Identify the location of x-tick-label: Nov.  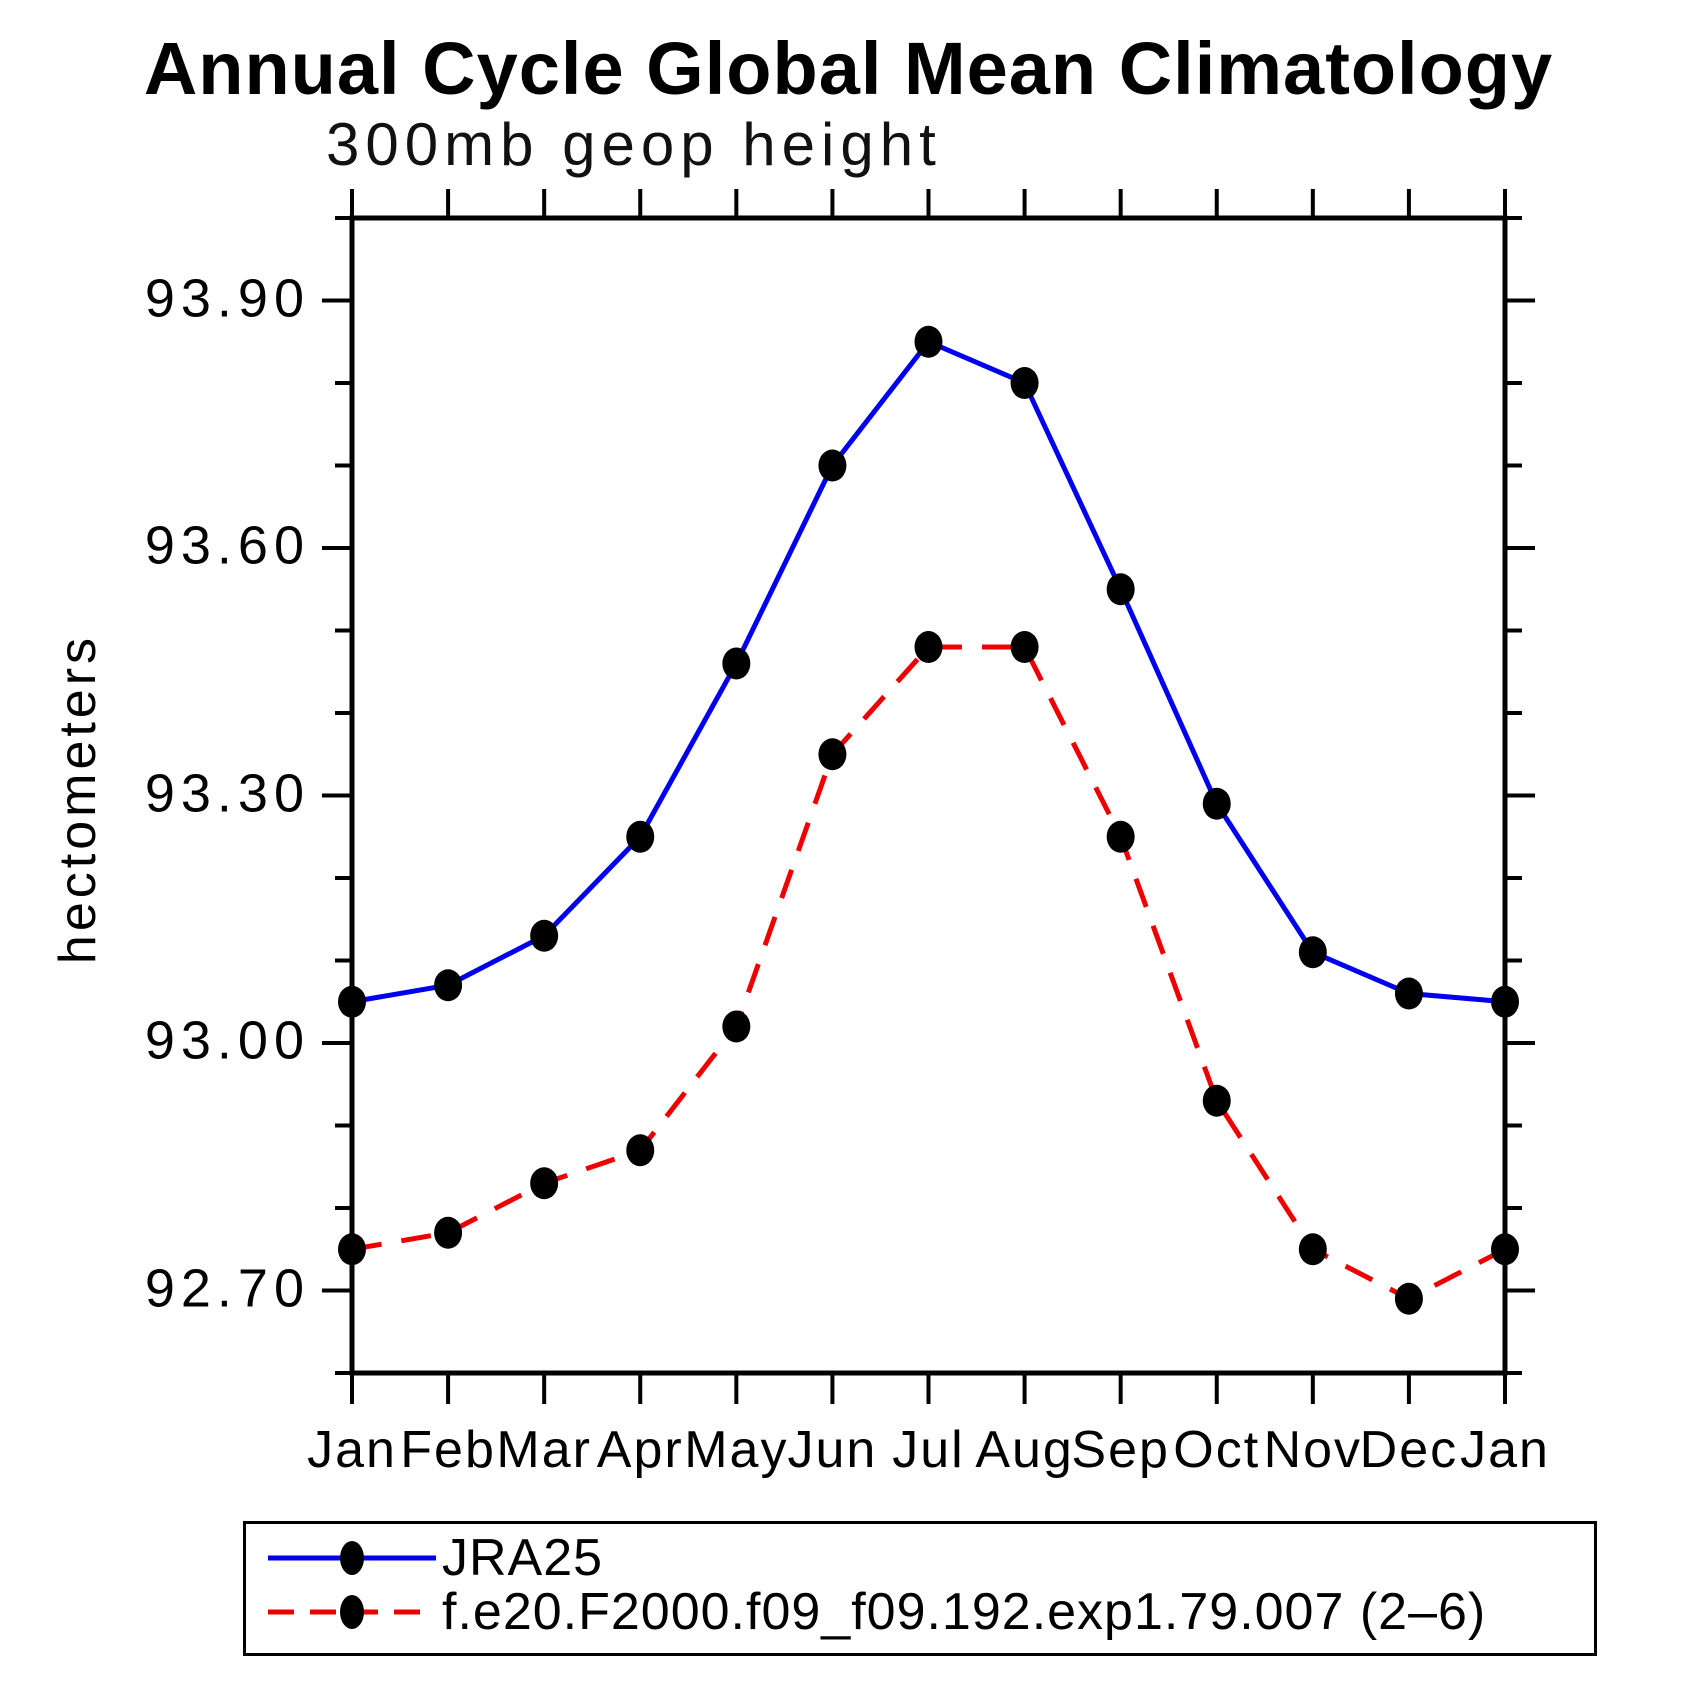
(1313, 1450).